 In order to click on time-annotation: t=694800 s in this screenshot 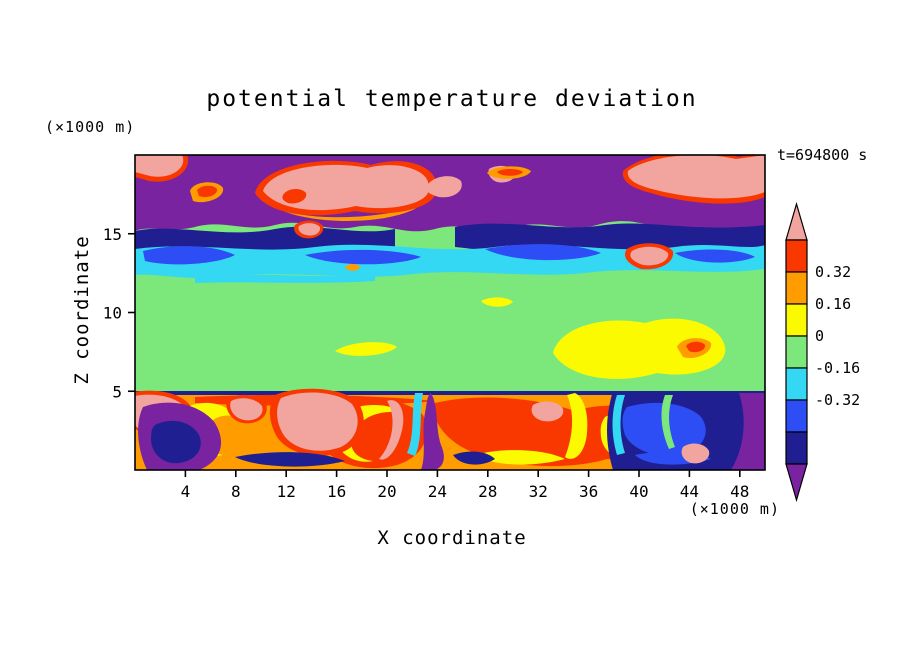, I will do `click(822, 155)`.